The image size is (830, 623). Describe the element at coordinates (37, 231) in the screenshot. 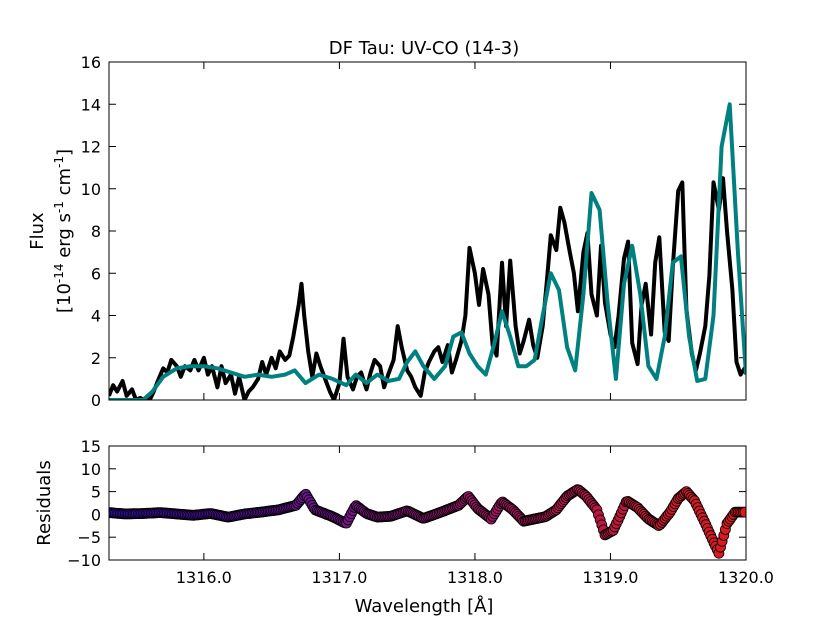

I see `flux-y-label: Flux` at that location.